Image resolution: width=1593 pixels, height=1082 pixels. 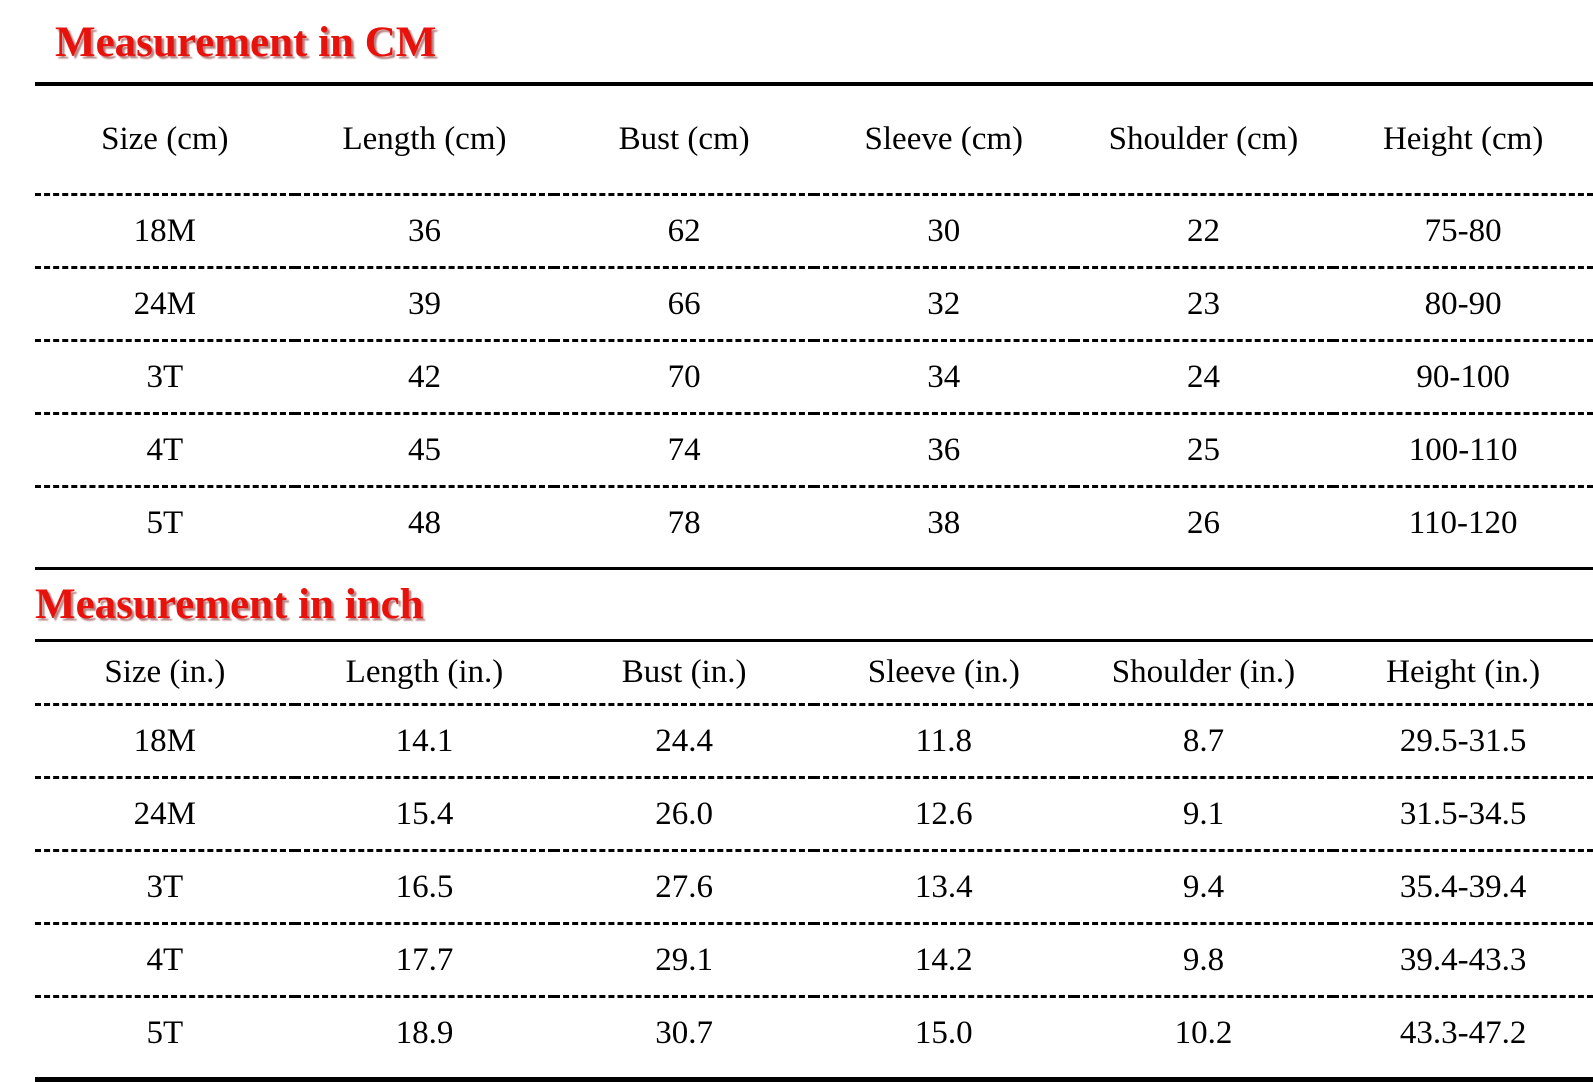 I want to click on value-cell: 100-110, so click(x=1463, y=450).